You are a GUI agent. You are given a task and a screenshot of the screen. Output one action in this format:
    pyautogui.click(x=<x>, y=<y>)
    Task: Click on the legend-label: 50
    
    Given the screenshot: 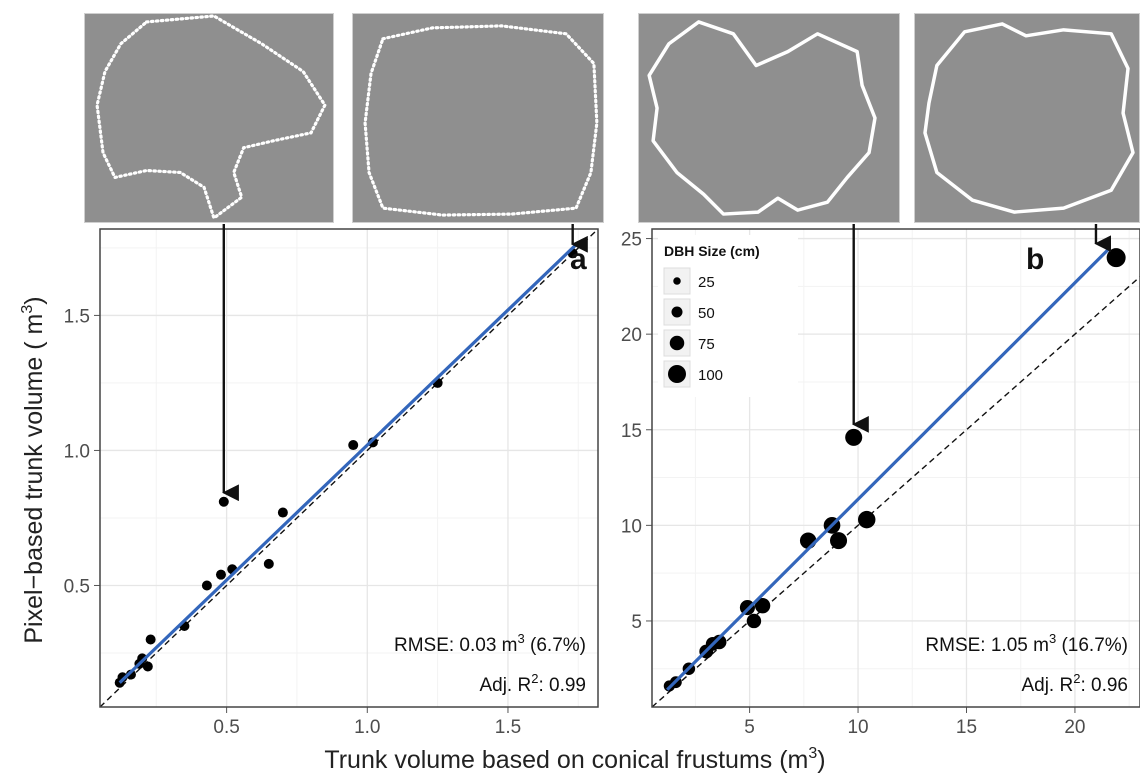 What is the action you would take?
    pyautogui.click(x=706, y=313)
    